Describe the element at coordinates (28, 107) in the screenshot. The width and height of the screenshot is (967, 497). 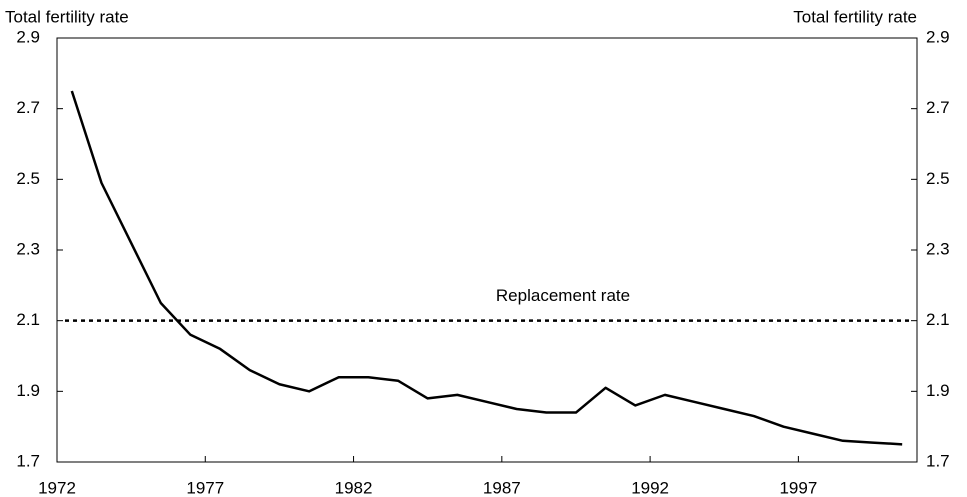
I see `y-tick-label: 2.7` at that location.